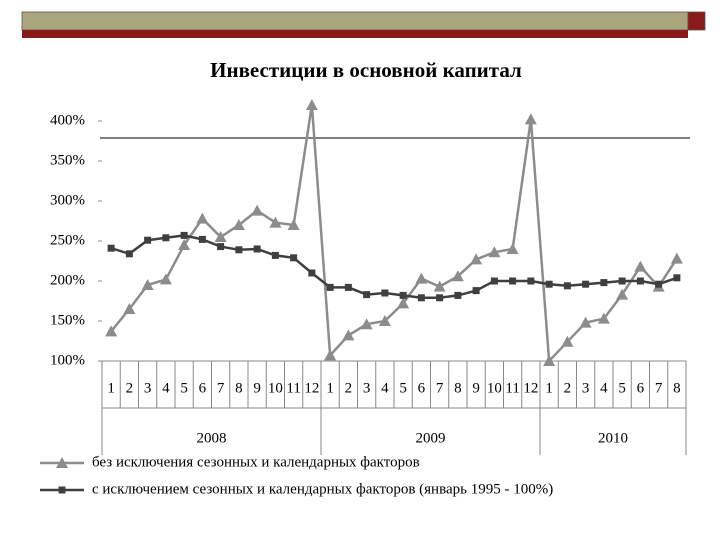  I want to click on series-line, so click(394, 267).